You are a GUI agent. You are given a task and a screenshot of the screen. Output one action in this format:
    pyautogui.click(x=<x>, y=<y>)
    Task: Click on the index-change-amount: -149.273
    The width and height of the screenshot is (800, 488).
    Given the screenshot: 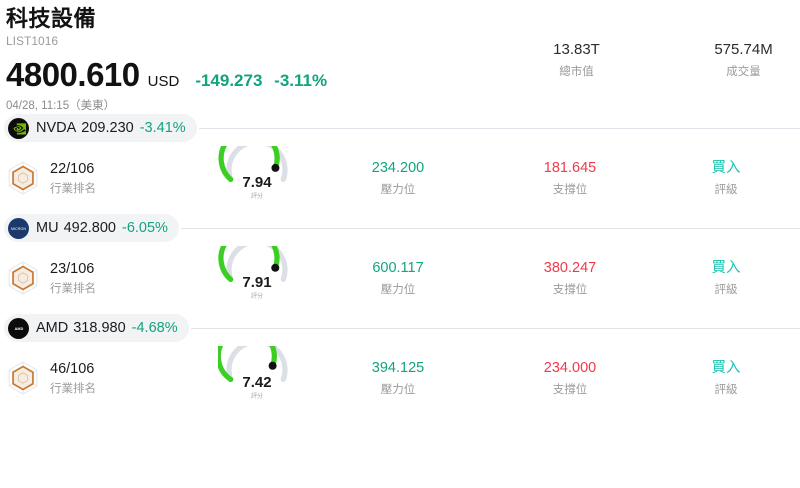 What is the action you would take?
    pyautogui.click(x=229, y=80)
    